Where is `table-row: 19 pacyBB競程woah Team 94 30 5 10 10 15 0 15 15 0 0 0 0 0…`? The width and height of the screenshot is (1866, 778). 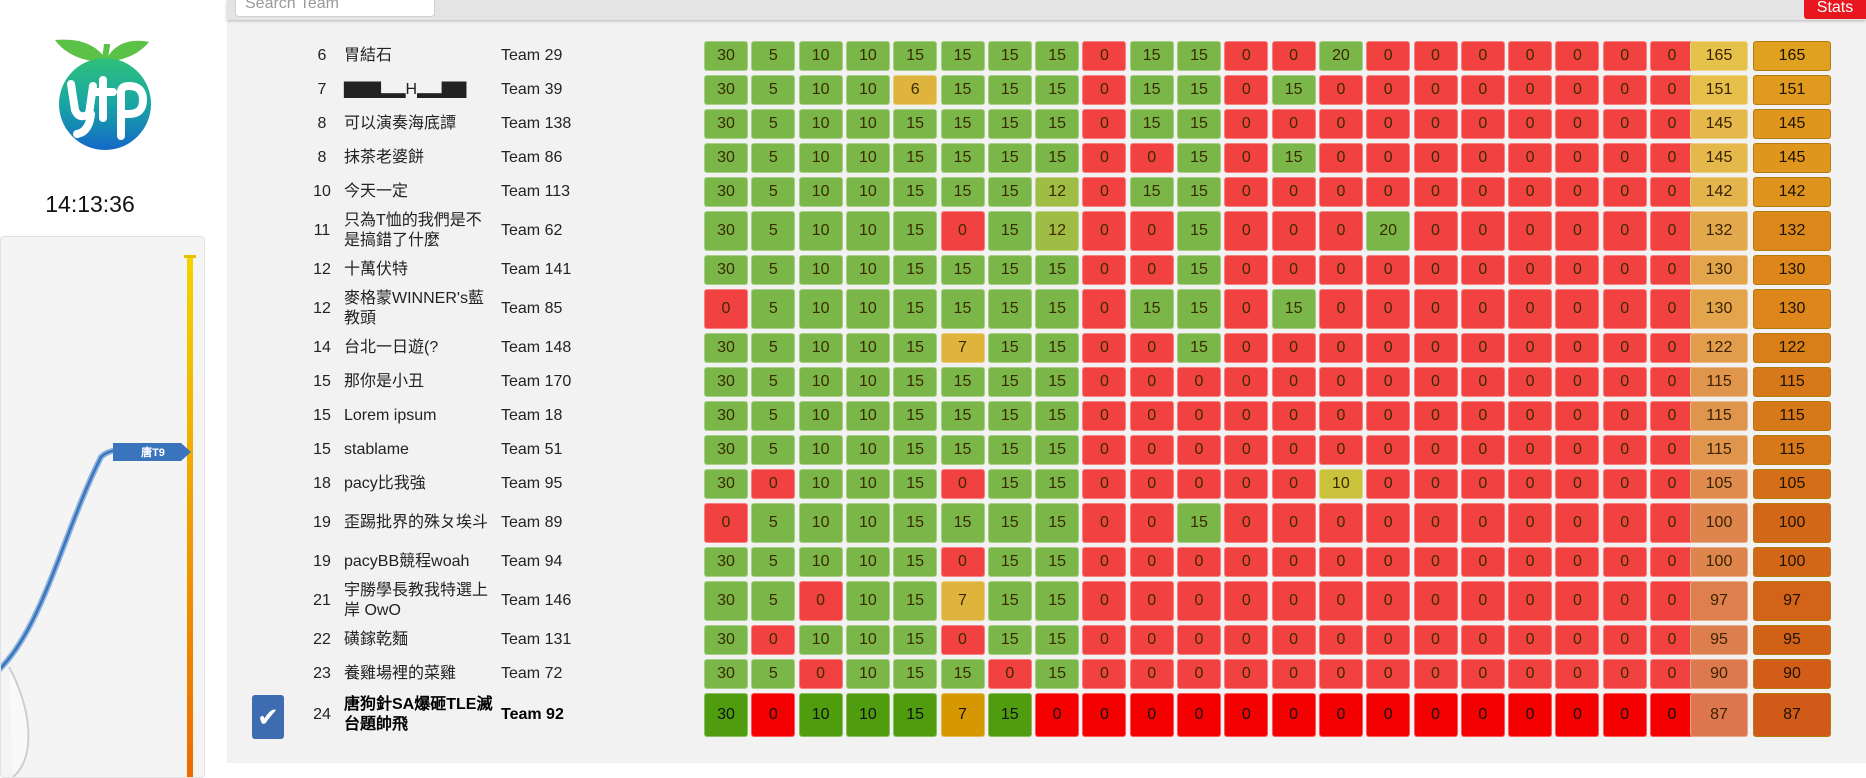
table-row: 19 pacyBB競程woah Team 94 30 5 10 10 15 0 15 15 0 0 0 0 0… is located at coordinates (1046, 562).